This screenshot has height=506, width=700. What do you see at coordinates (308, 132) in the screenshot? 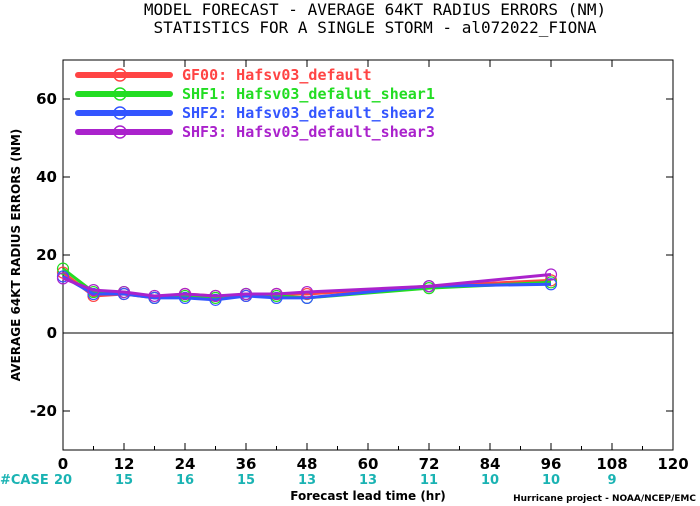
I see `legend-entry-label: SHF3: Hafsv03_default_shear3` at bounding box center [308, 132].